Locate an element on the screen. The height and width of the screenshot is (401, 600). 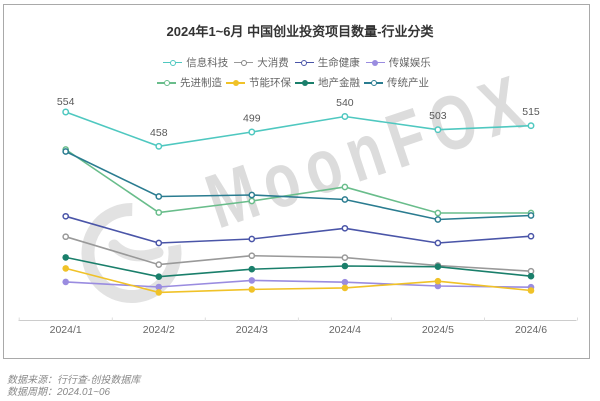
svg-text: 503 is located at coordinates (438, 116).